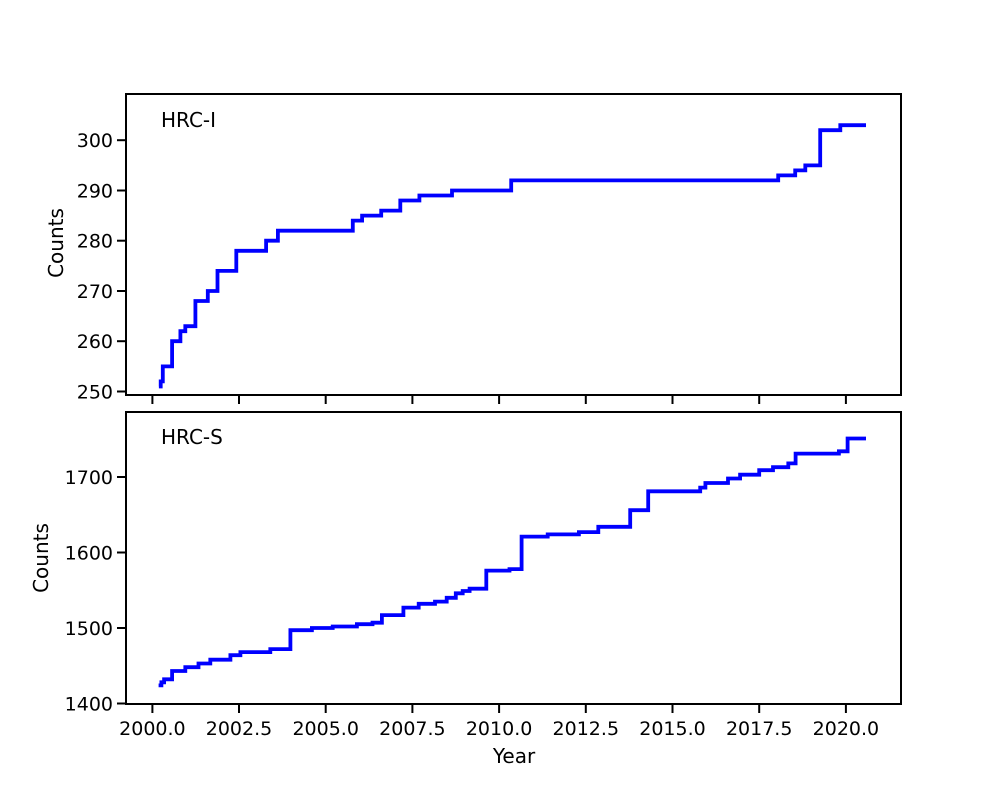 This screenshot has height=800, width=1000. I want to click on y-tick-label: 1400, so click(89, 705).